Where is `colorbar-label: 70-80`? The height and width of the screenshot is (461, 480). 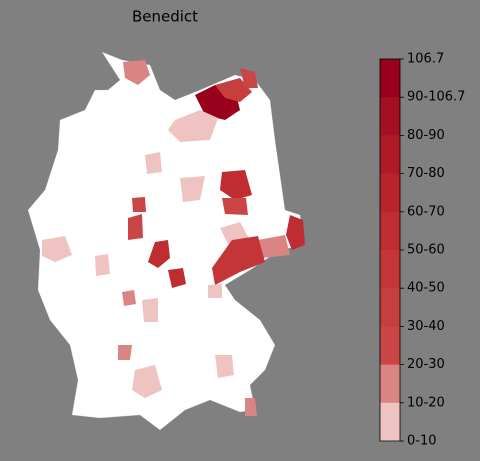
colorbar-label: 70-80 is located at coordinates (426, 173).